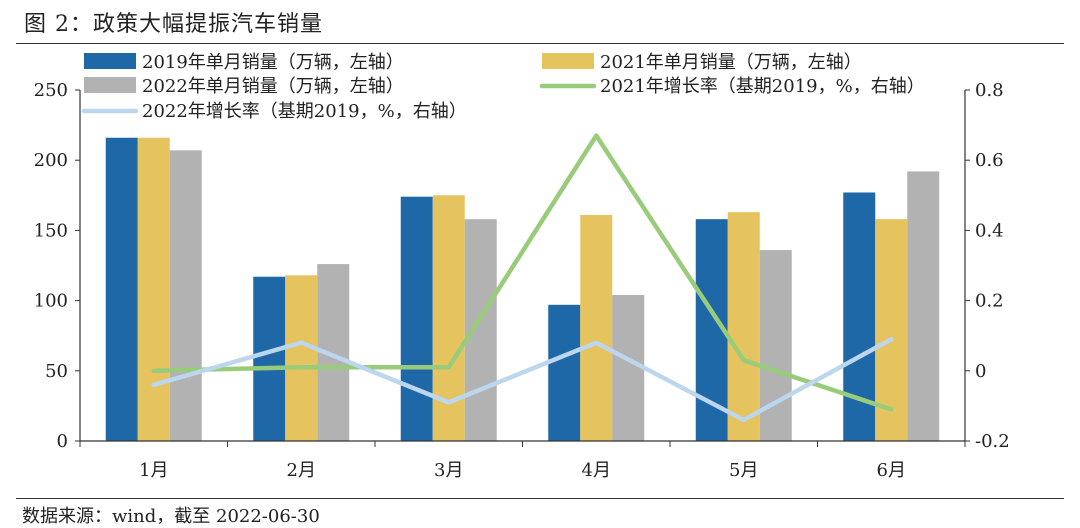 This screenshot has width=1080, height=528. I want to click on x-tick-label: 2月, so click(301, 470).